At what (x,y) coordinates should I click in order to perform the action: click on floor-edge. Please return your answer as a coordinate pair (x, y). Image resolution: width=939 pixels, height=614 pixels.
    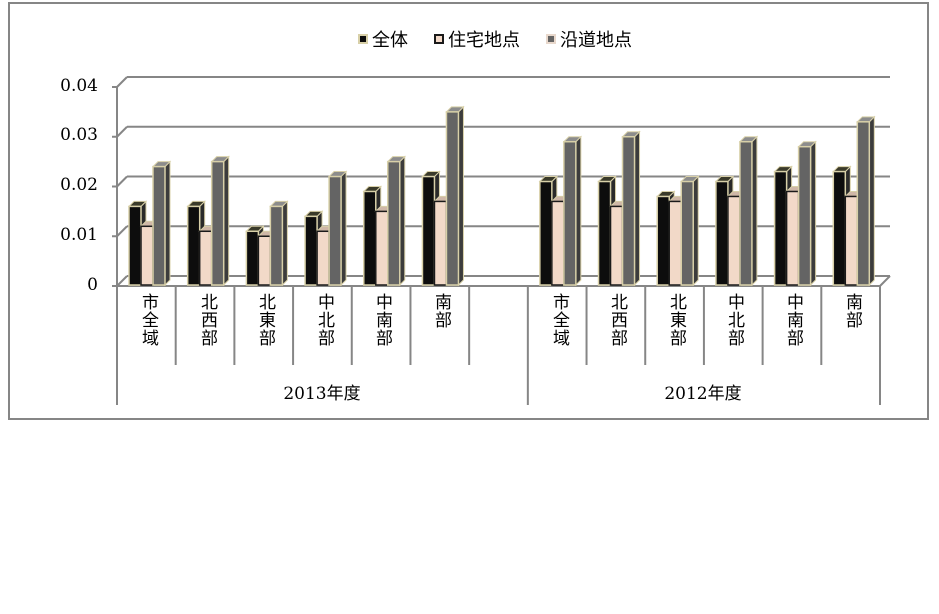
    Looking at the image, I should click on (885, 281).